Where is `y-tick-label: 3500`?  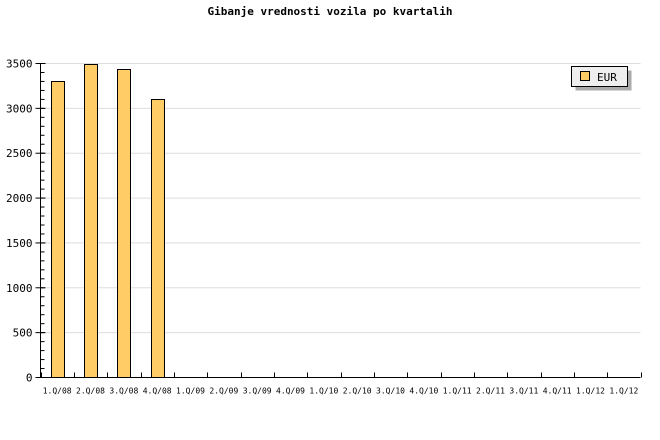
y-tick-label: 3500 is located at coordinates (19, 64).